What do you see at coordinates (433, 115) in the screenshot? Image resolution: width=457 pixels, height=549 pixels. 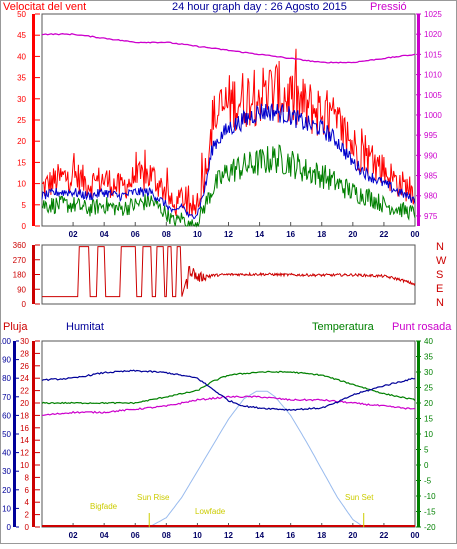 I see `pressure-tick-label: 1000` at bounding box center [433, 115].